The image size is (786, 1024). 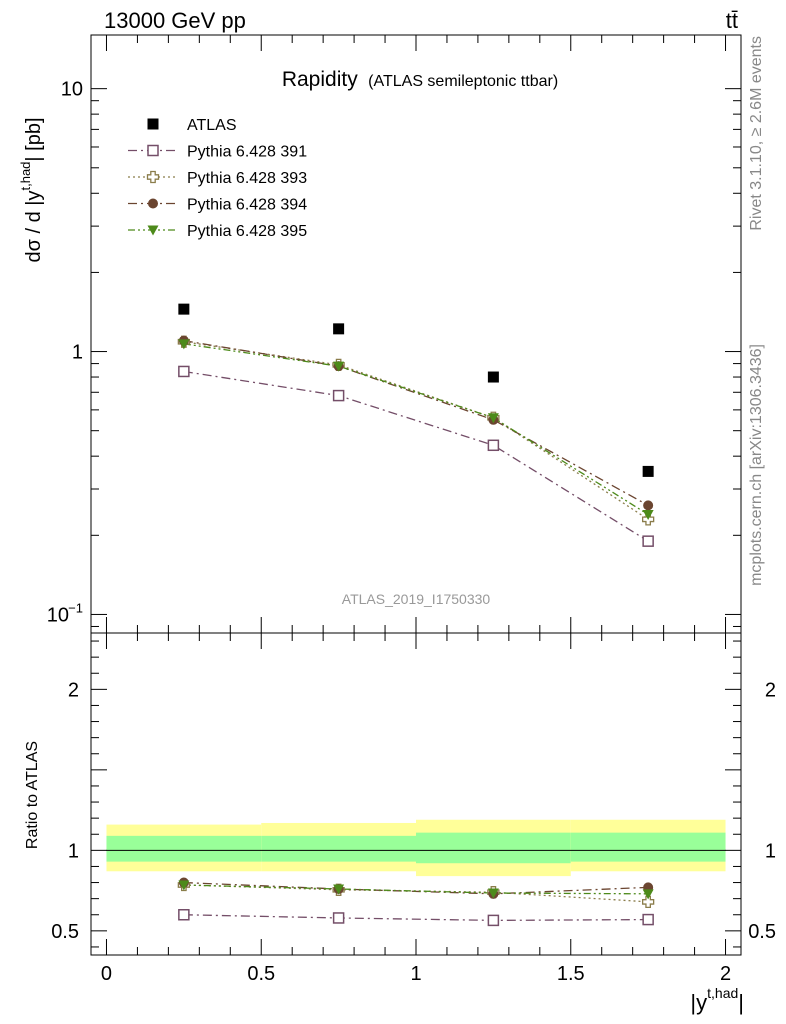 What do you see at coordinates (756, 465) in the screenshot?
I see `source-label: mcplots.cern.ch [arXiv:1306.3436]` at bounding box center [756, 465].